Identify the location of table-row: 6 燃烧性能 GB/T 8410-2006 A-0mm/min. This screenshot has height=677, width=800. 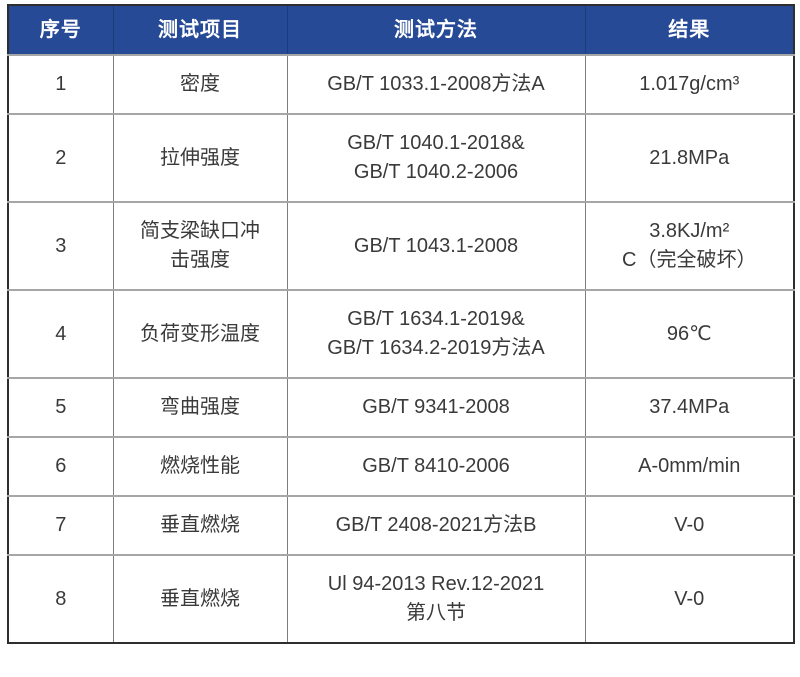
(401, 466).